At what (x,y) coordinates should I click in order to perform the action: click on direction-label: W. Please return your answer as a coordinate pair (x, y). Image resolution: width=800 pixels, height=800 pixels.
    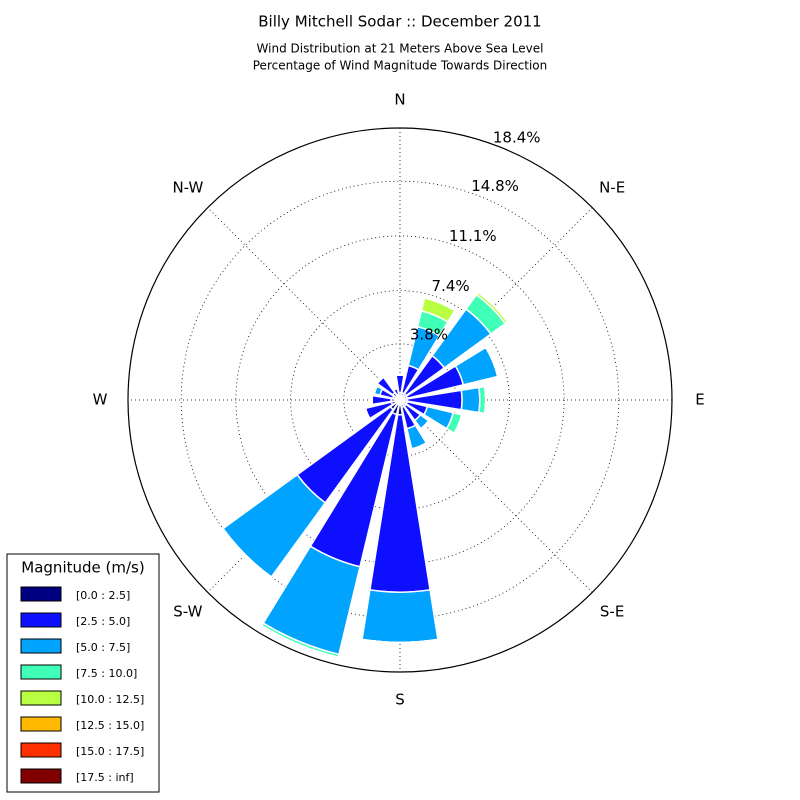
    Looking at the image, I should click on (100, 400).